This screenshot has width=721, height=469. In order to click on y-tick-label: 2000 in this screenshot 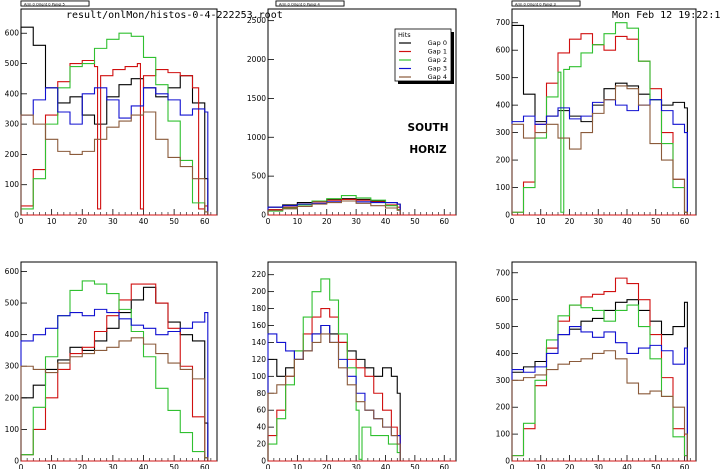, I will do `click(256, 59)`.